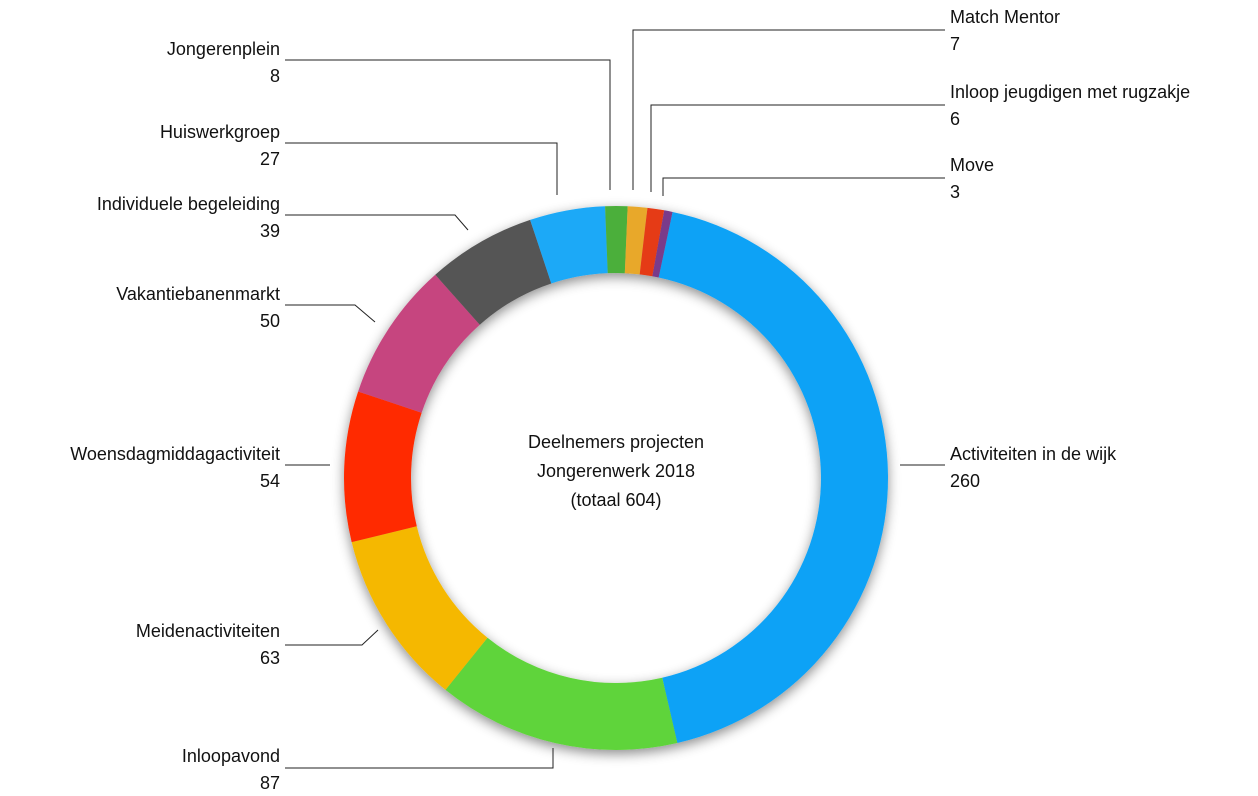 This screenshot has height=796, width=1258. I want to click on segment-value: 54, so click(270, 481).